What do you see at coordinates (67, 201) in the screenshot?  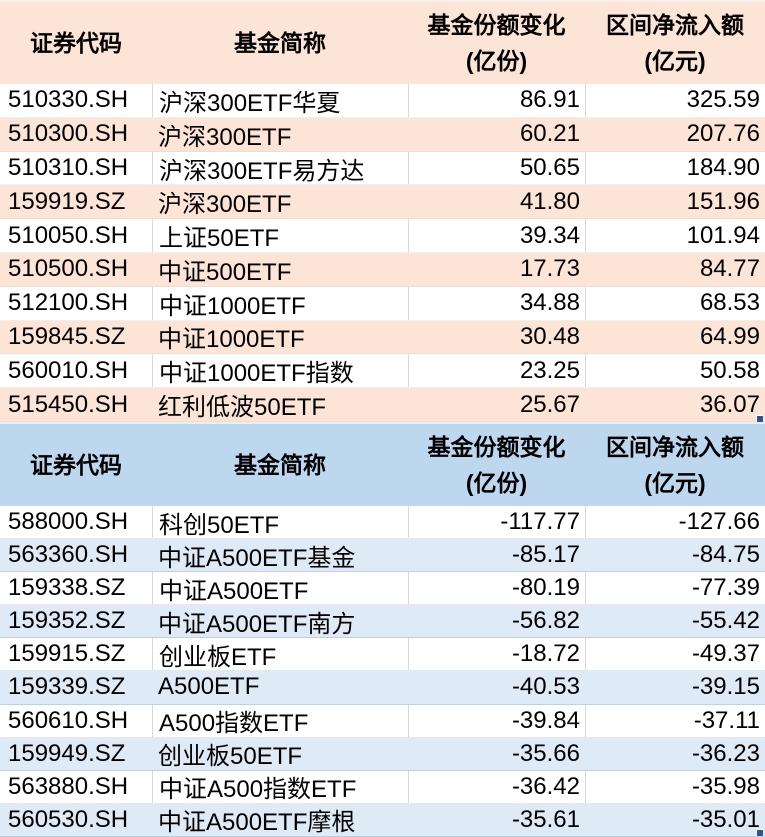 I see `cell-code: 159919.SZ` at bounding box center [67, 201].